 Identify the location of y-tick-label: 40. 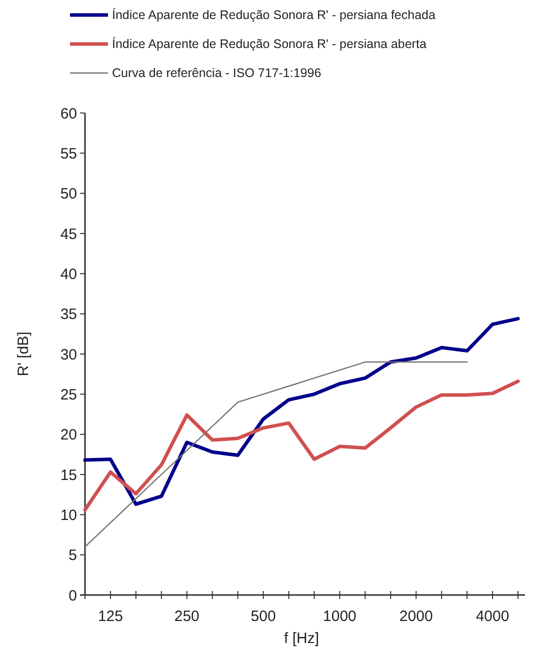
(68, 274).